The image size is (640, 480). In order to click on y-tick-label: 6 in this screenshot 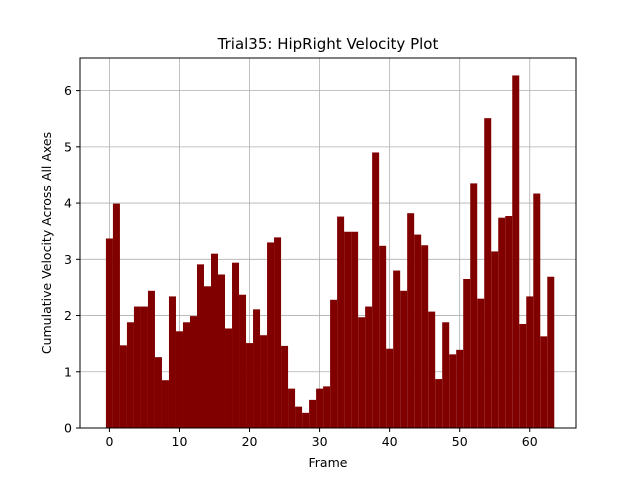, I will do `click(68, 90)`.